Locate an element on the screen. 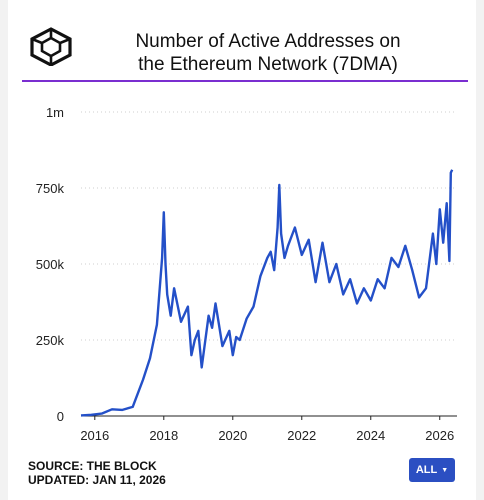 The height and width of the screenshot is (500, 484). source-info: SOURCE: THE BLOCK UPDATED: JAN 11, 2026 is located at coordinates (97, 473).